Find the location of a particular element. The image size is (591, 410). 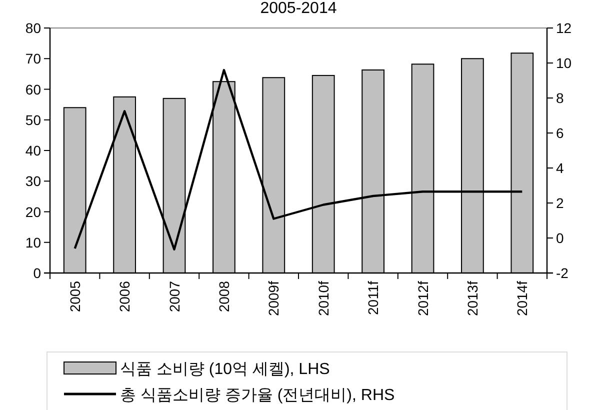

y-tick-label: 10 is located at coordinates (33, 242).